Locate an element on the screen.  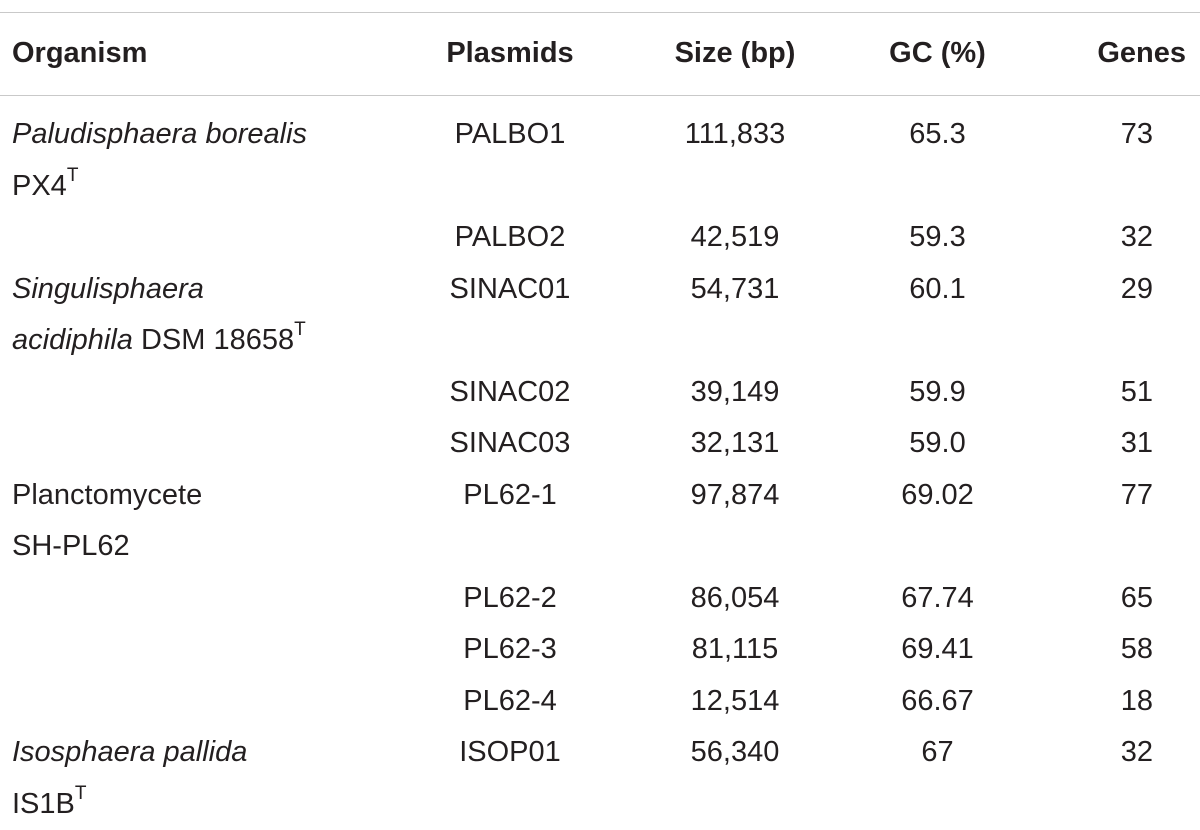
organism-cell: Paludisphaera borealis PX4T is located at coordinates (205, 154).